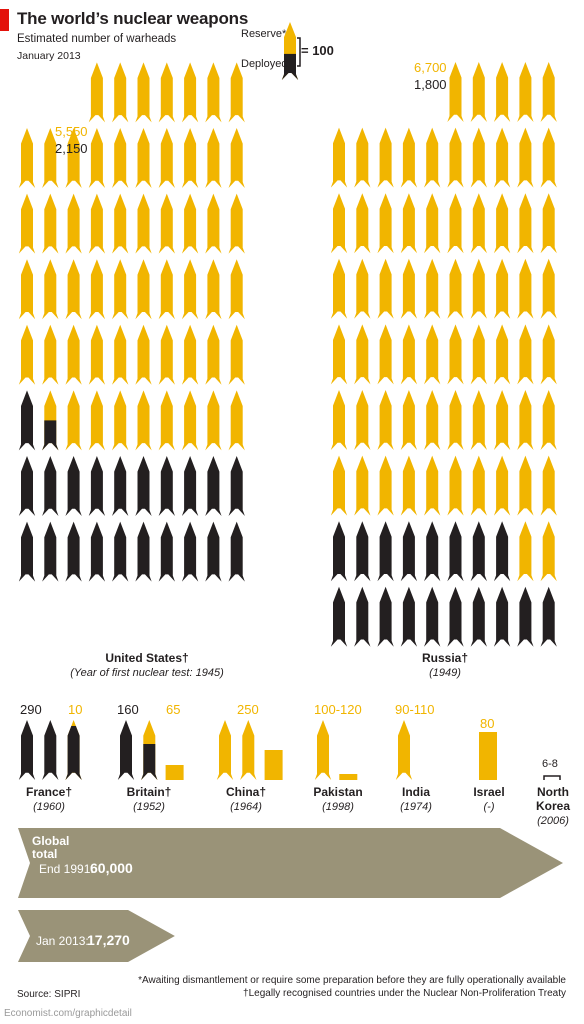 This screenshot has height=1024, width=584. Describe the element at coordinates (149, 792) in the screenshot. I see `britain-name: Britain†` at that location.